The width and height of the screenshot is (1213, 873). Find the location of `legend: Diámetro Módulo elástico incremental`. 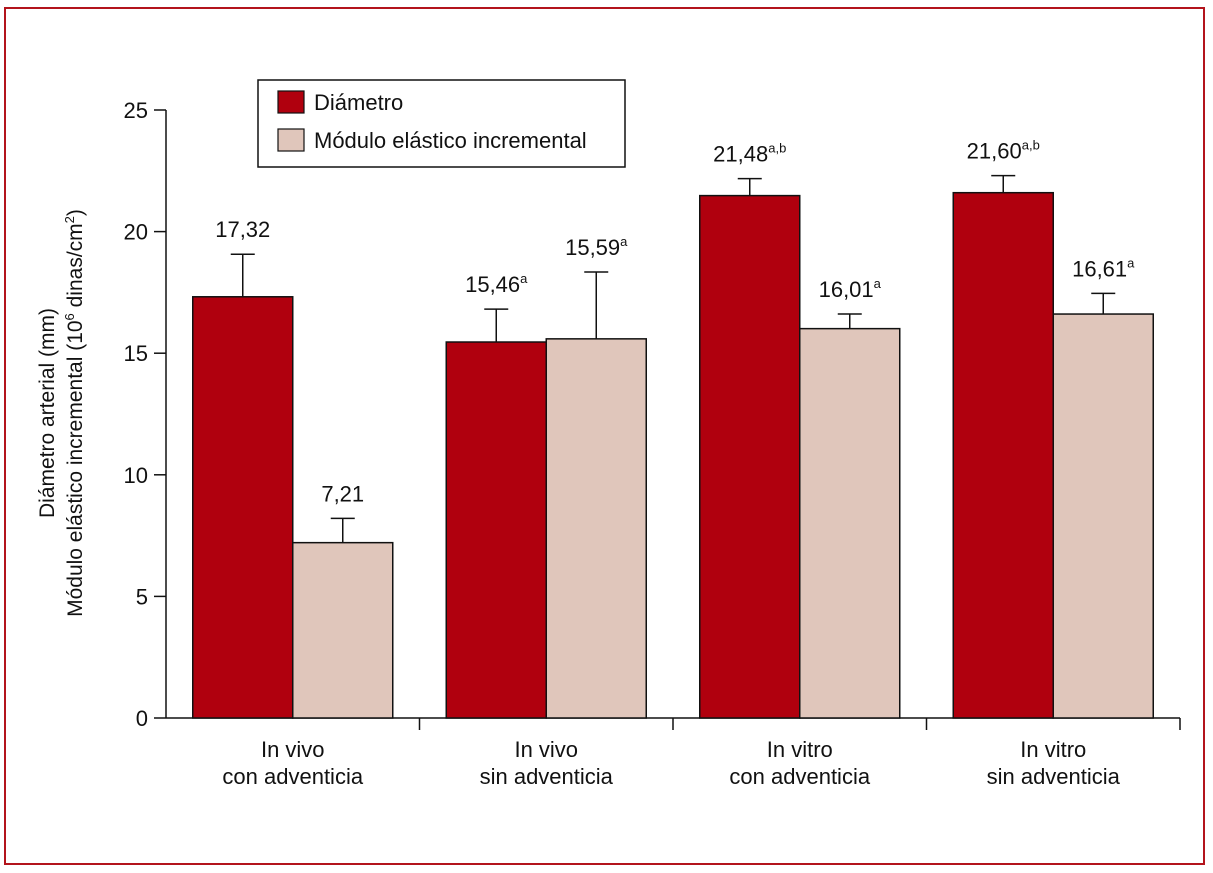

legend: Diámetro Módulo elástico incremental is located at coordinates (441, 123).